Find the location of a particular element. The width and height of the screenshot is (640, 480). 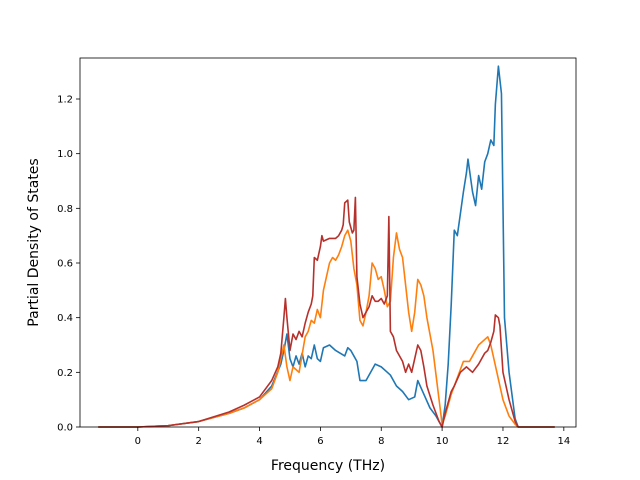

y-axis: 0.0 0.2 0.4 0.6 0.8 1.0 1.2 is located at coordinates (68, 264).